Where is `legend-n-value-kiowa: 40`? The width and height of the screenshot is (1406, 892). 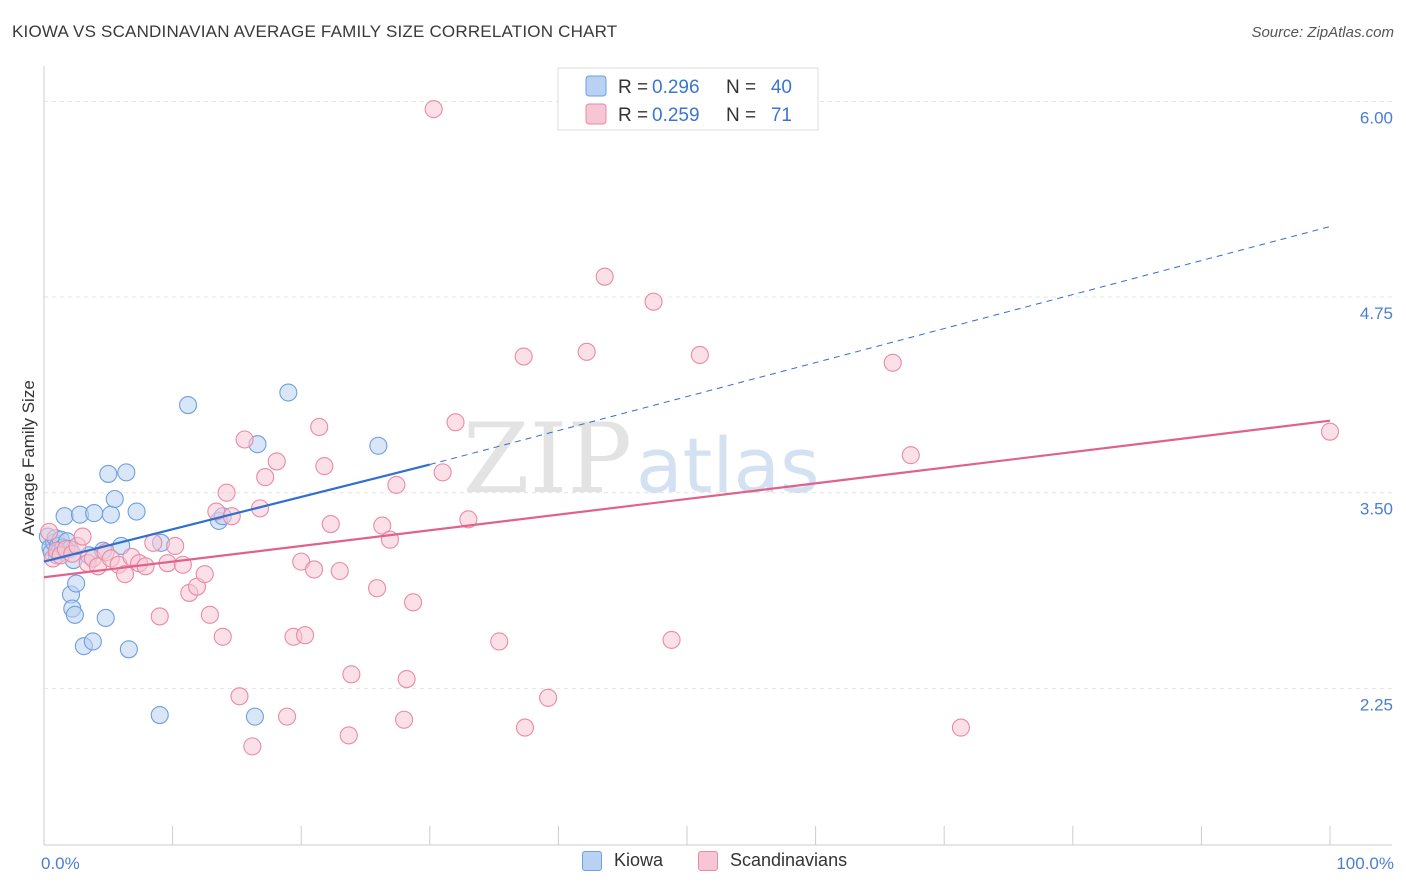
legend-n-value-kiowa: 40 is located at coordinates (781, 87).